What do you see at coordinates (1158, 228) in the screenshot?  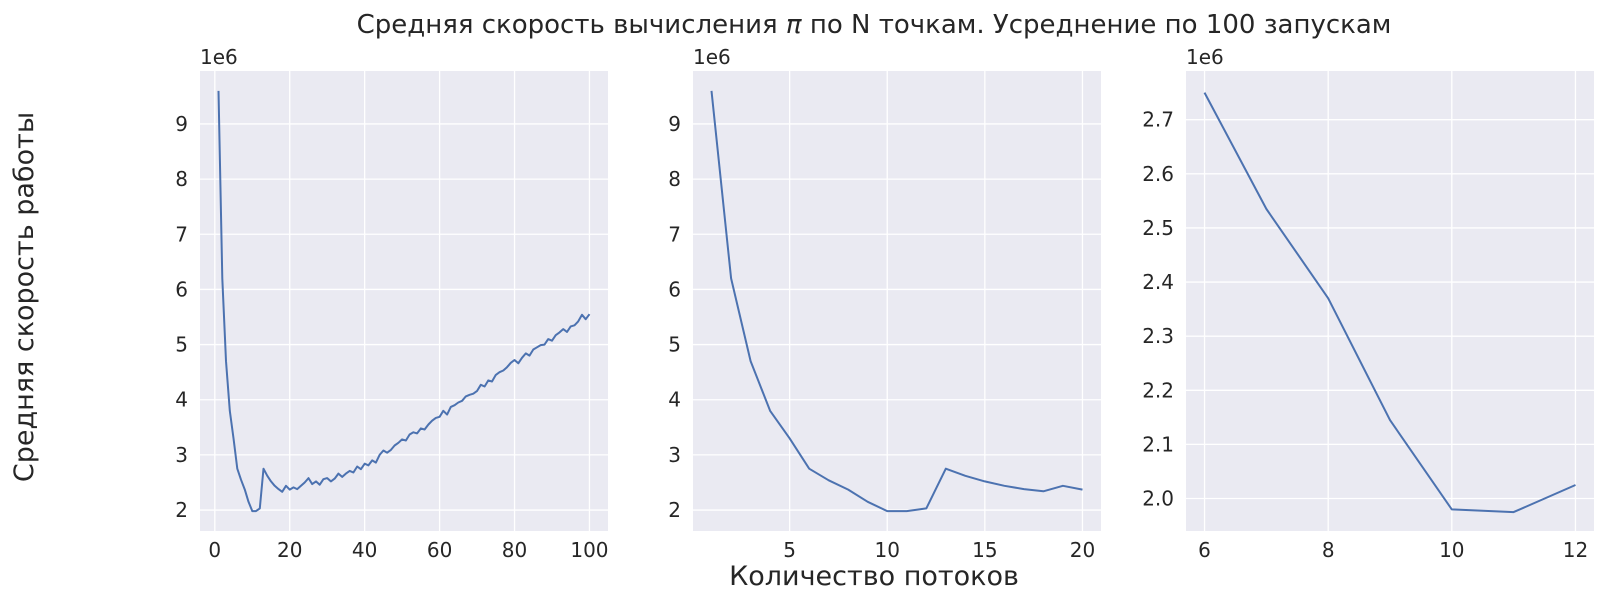 I see `y-tick-label: 2.5` at bounding box center [1158, 228].